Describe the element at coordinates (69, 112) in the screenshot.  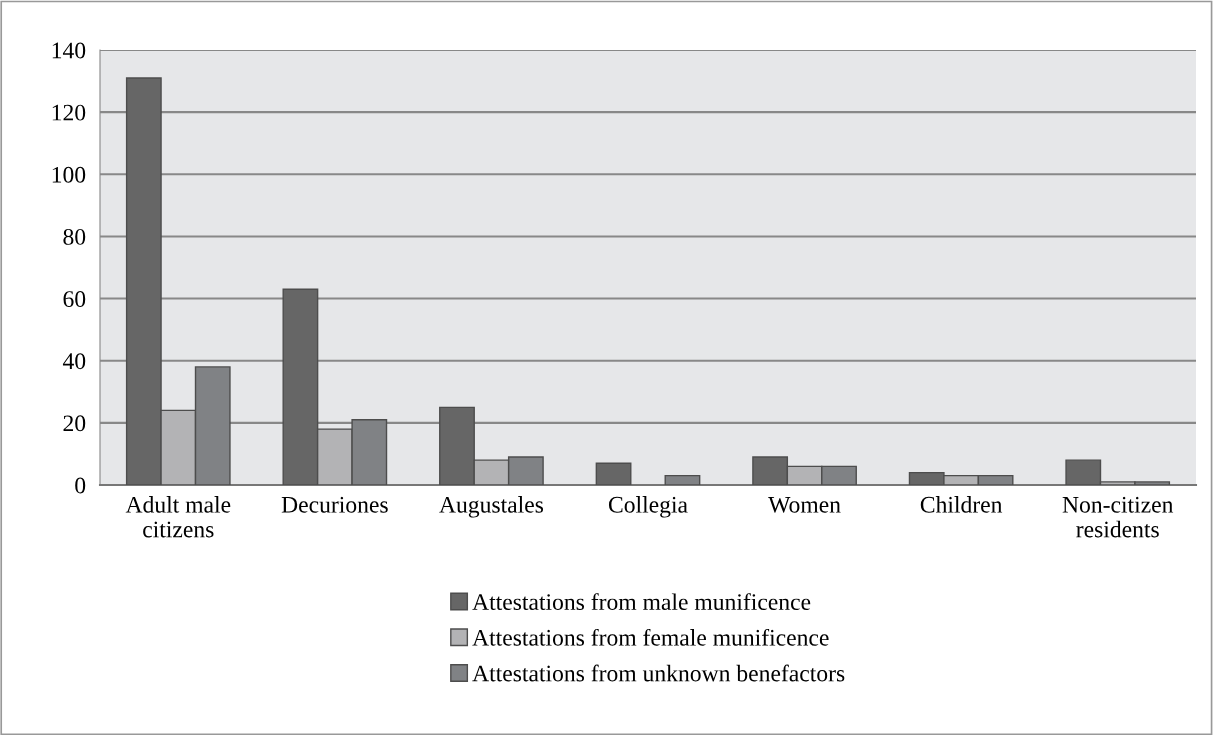
I see `y-tick-label: 120` at that location.